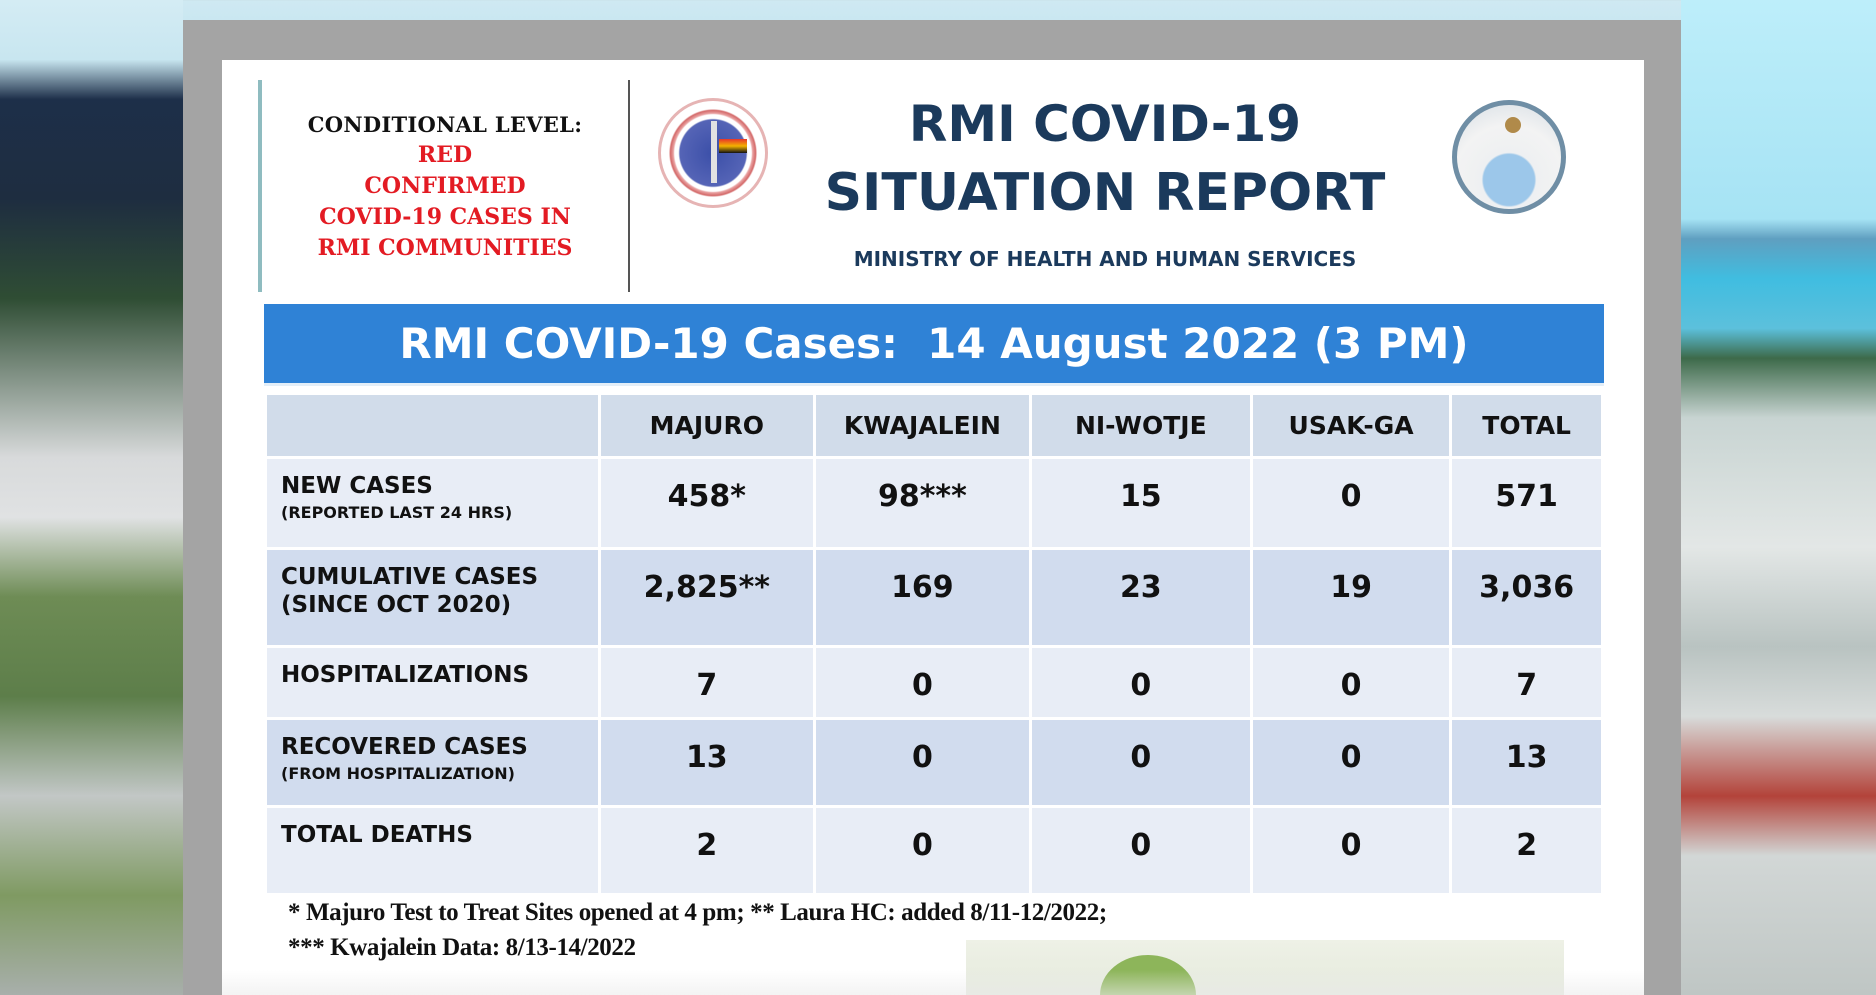 The height and width of the screenshot is (995, 1876). What do you see at coordinates (922, 503) in the screenshot?
I see `cell-kwajalein: 98***` at bounding box center [922, 503].